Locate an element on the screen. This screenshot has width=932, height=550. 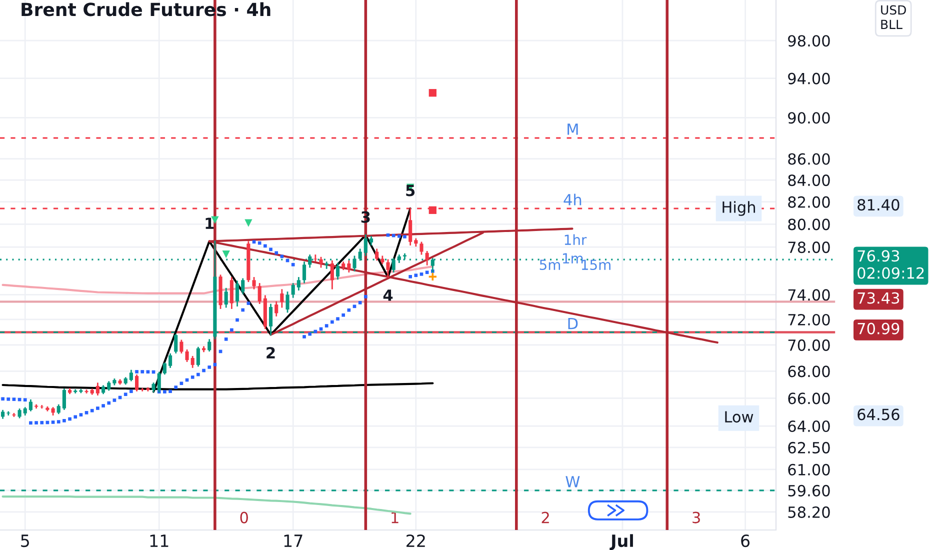
ref-line-label: D is located at coordinates (573, 324).